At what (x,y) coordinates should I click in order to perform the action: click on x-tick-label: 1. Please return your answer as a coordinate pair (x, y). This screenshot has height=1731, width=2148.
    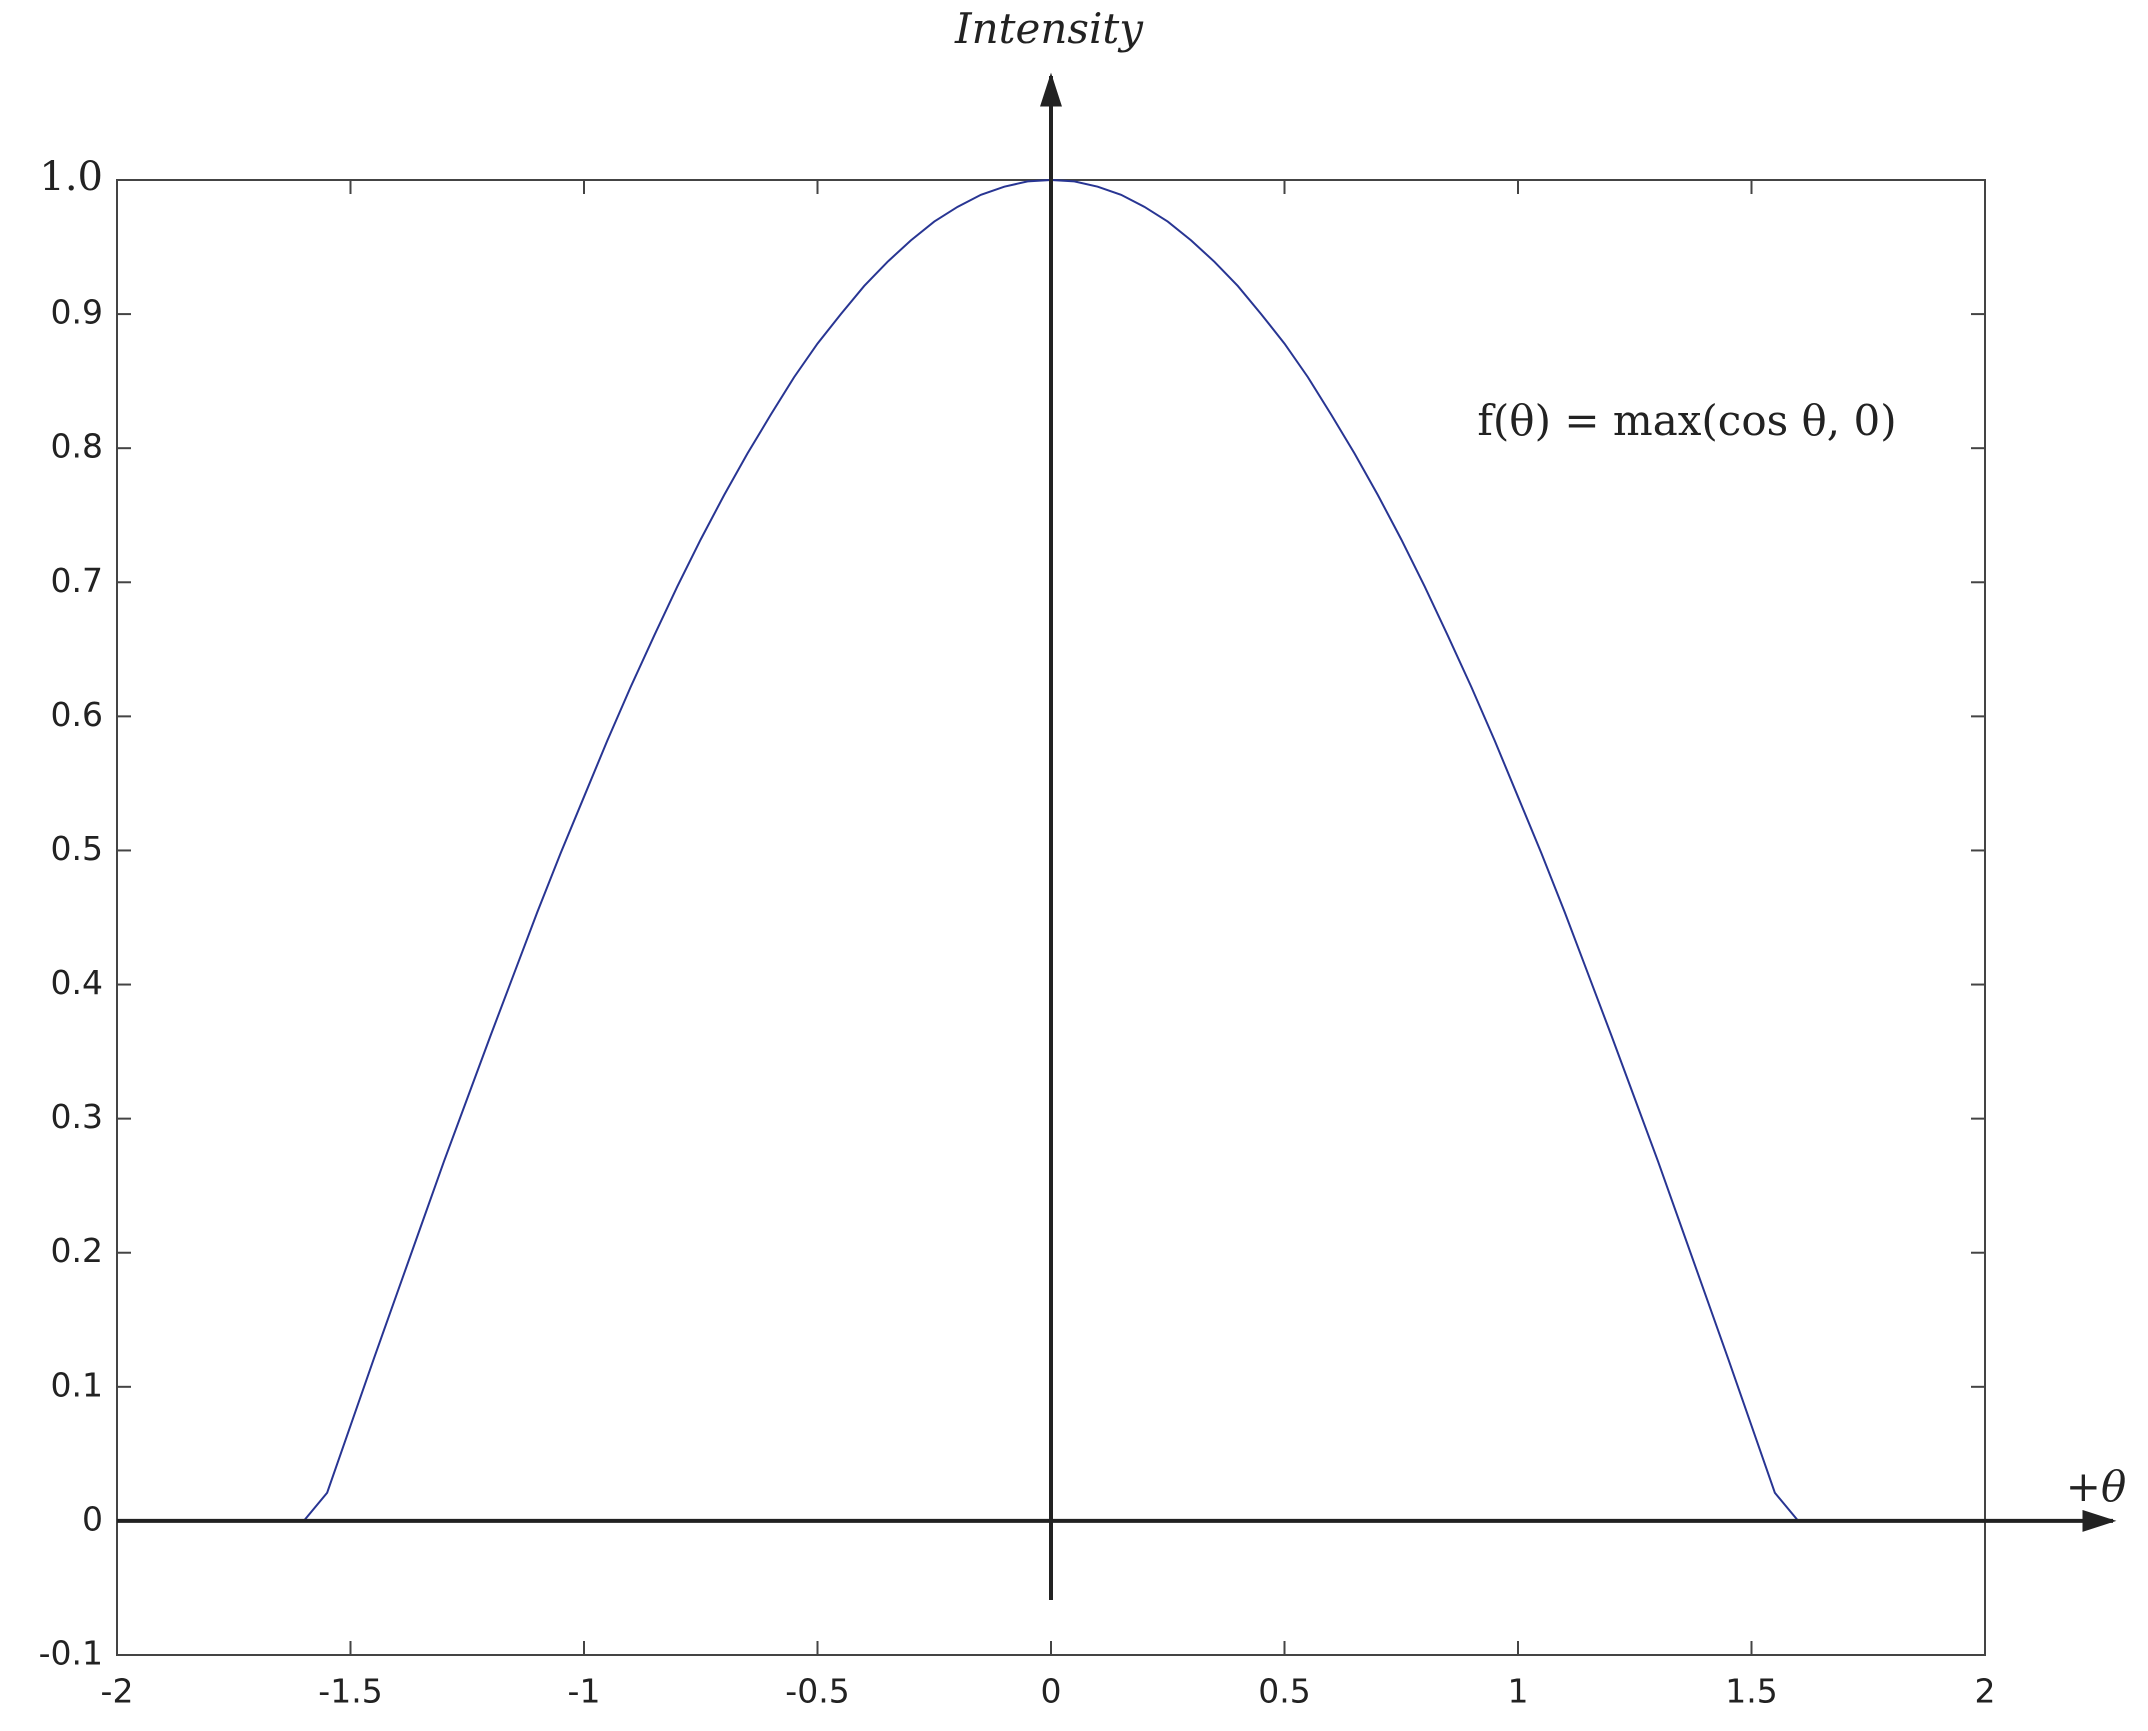
    Looking at the image, I should click on (1518, 1691).